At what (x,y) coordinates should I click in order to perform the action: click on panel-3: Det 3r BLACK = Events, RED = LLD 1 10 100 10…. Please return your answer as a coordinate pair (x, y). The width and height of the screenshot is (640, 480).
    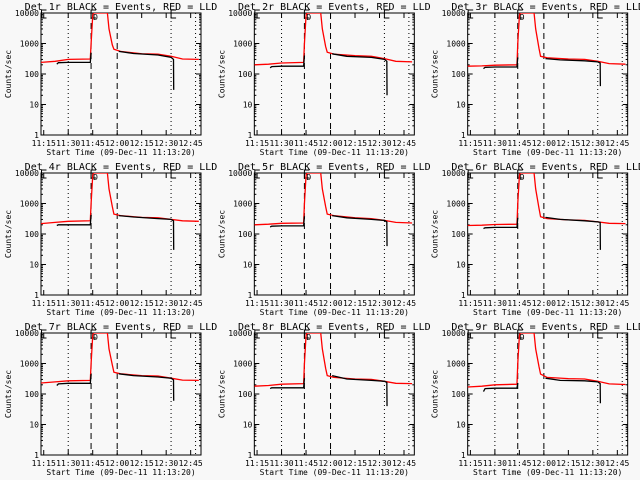
    Looking at the image, I should click on (535, 79).